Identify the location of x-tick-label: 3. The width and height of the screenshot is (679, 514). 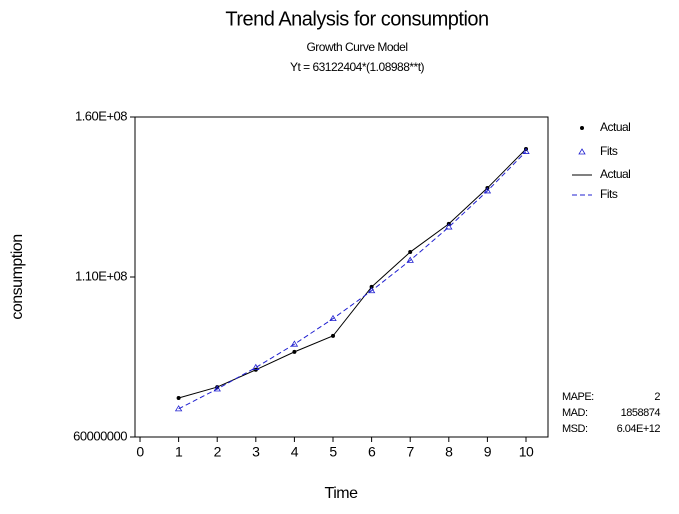
(256, 452).